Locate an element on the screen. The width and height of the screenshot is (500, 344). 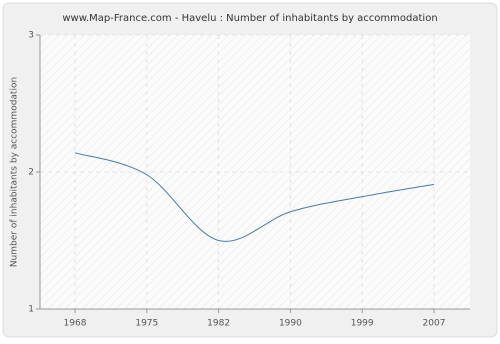
x-tick-label: 1975 is located at coordinates (146, 324).